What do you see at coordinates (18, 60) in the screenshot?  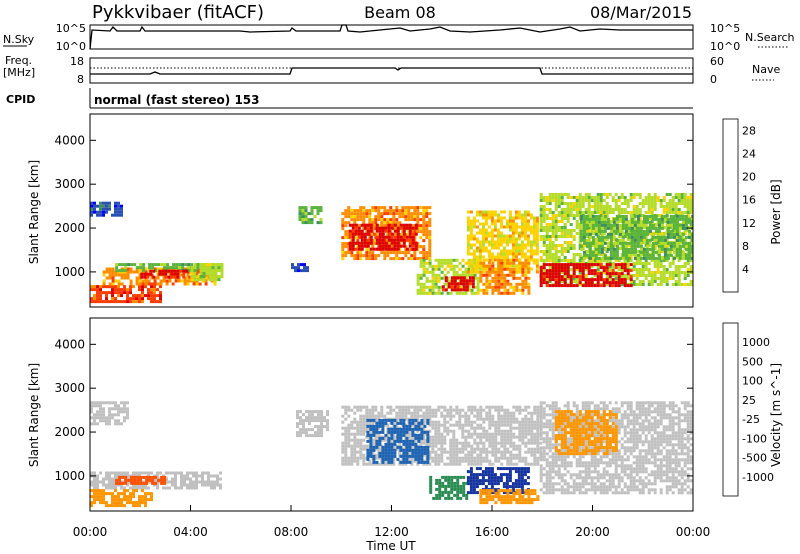 I see `freq-label-1: Freq.` at bounding box center [18, 60].